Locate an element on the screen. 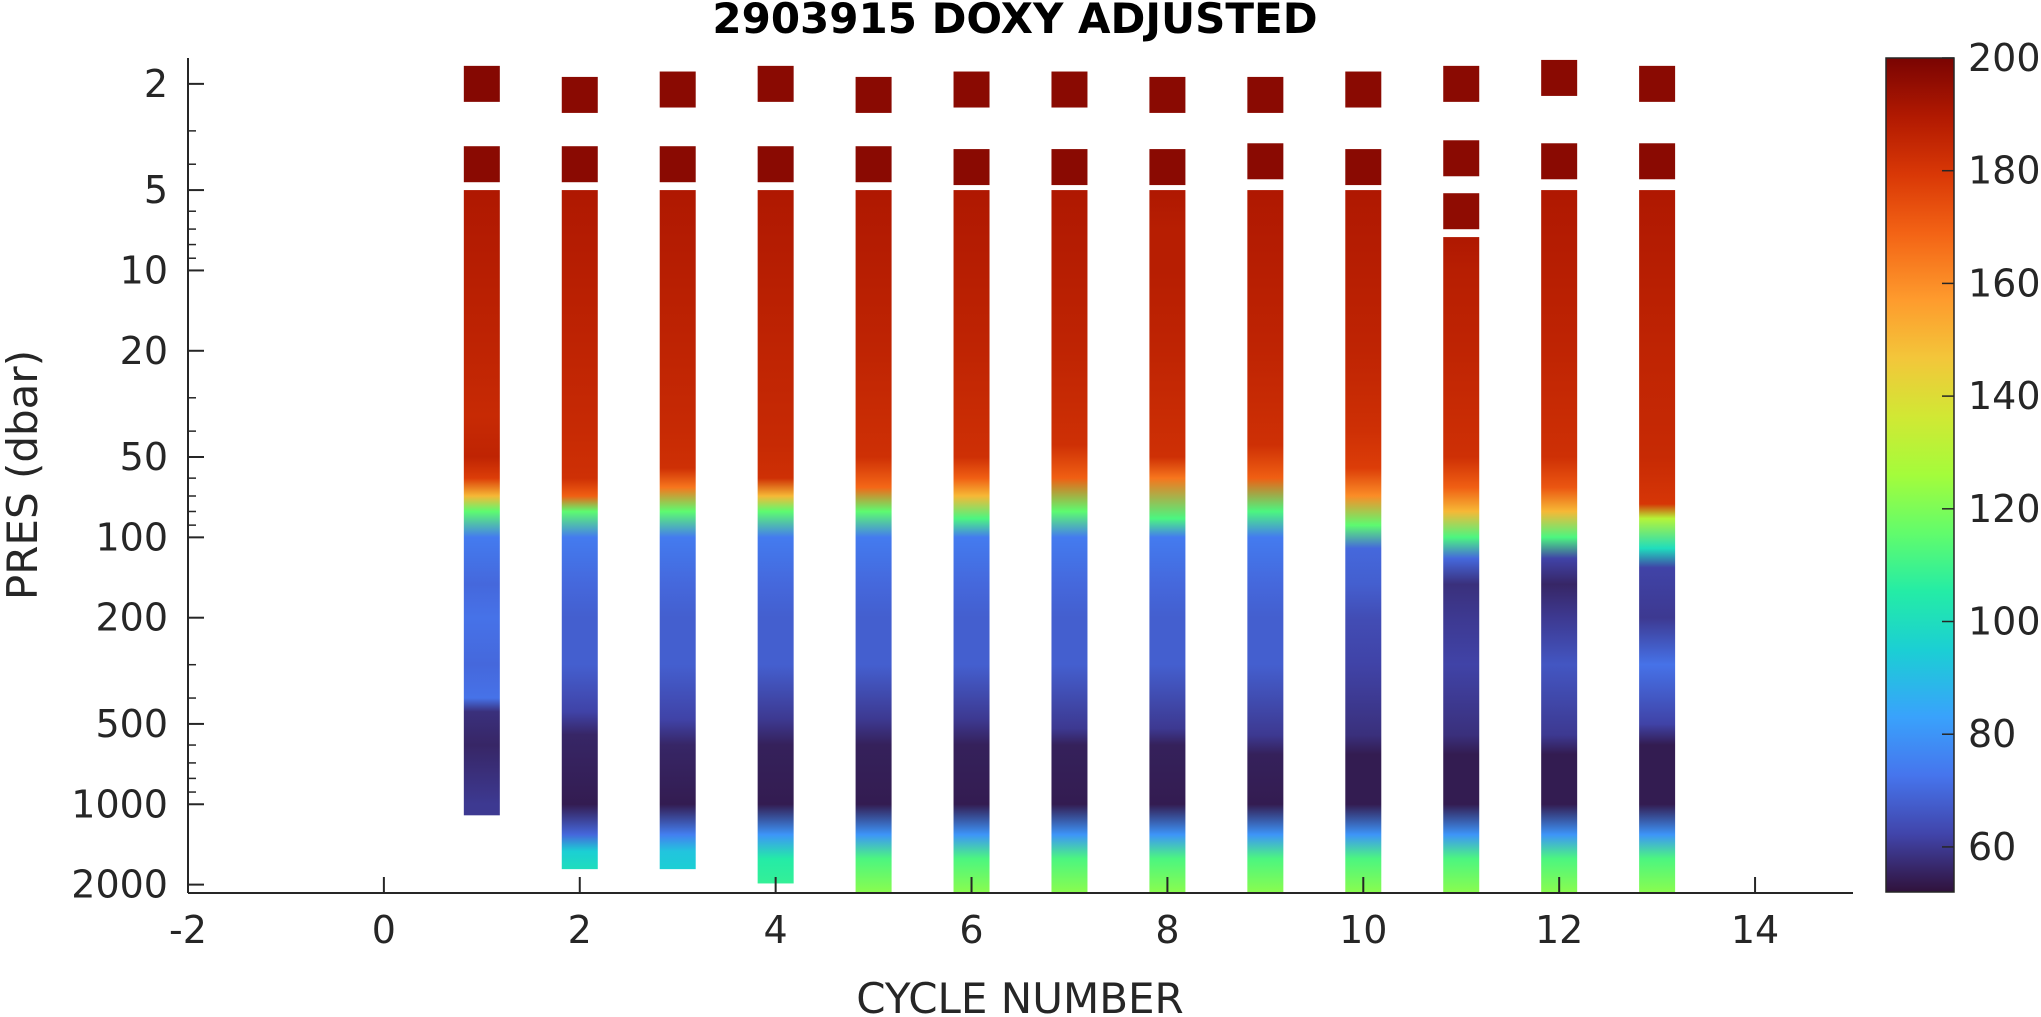 The image size is (2041, 1017). y-tick-label: 50 is located at coordinates (144, 457).